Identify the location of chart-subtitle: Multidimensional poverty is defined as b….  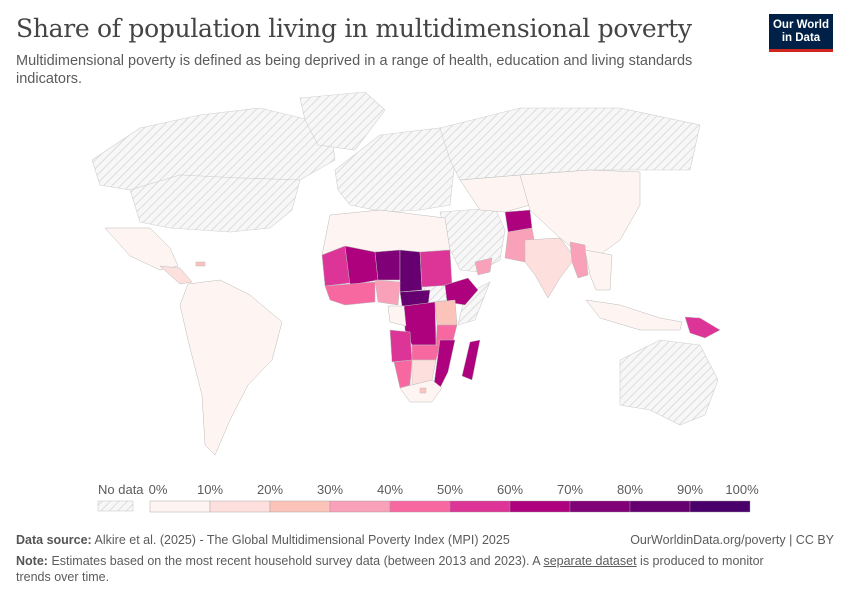
(354, 70).